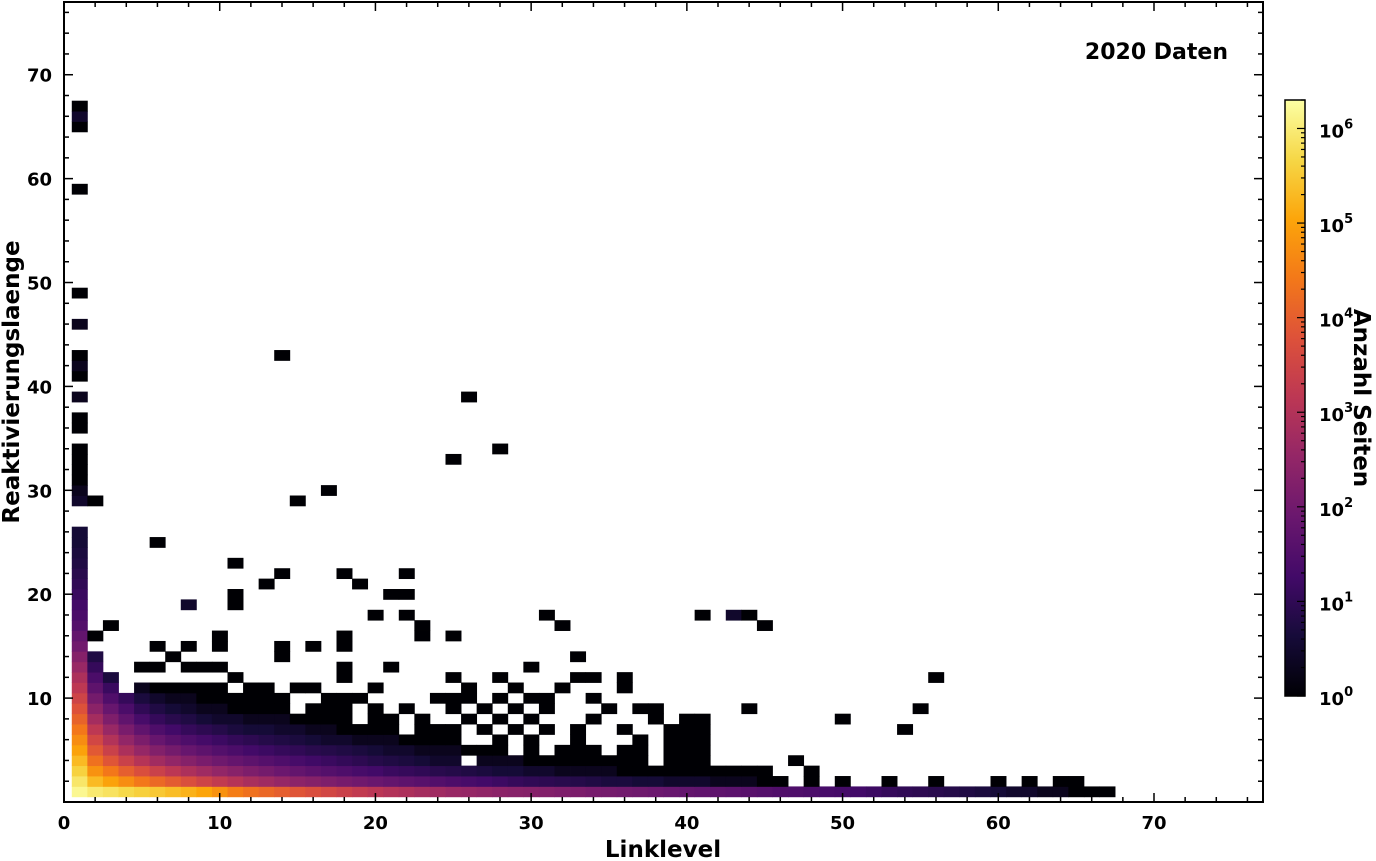 The height and width of the screenshot is (861, 1376). What do you see at coordinates (39, 76) in the screenshot?
I see `y-tick-label: 70` at bounding box center [39, 76].